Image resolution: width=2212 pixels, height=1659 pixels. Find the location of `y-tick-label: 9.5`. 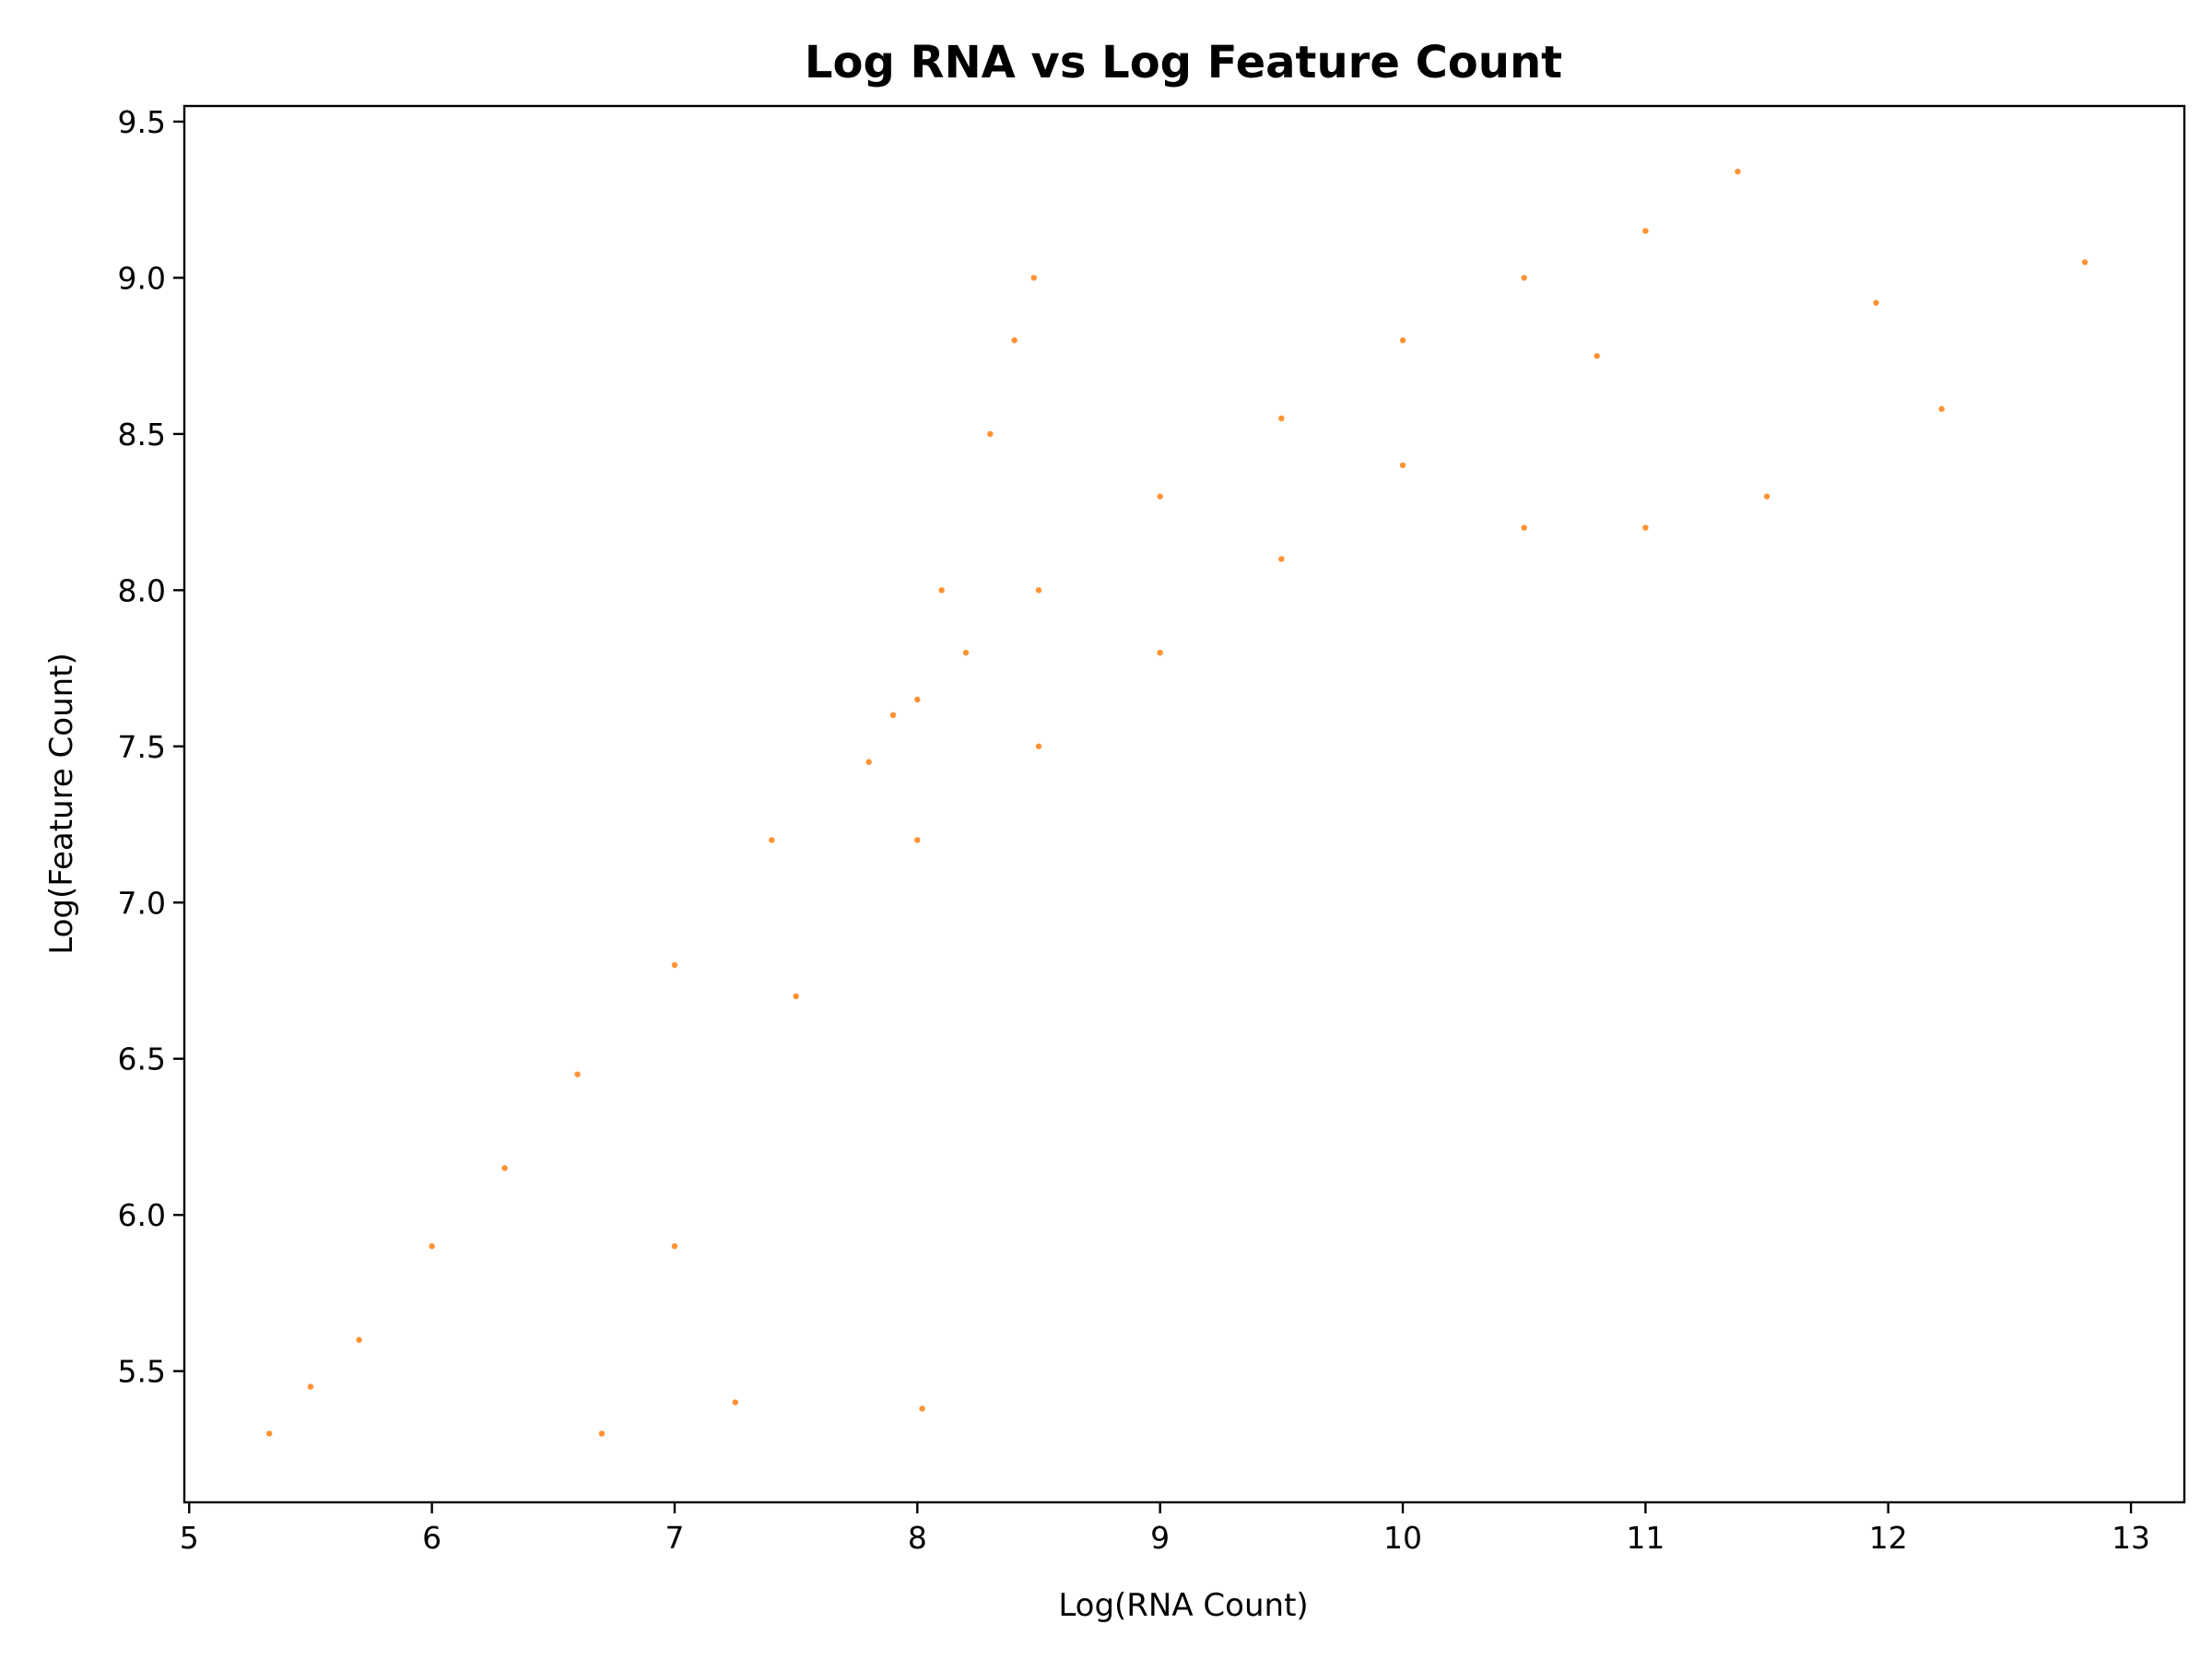

y-tick-label: 9.5 is located at coordinates (142, 122).